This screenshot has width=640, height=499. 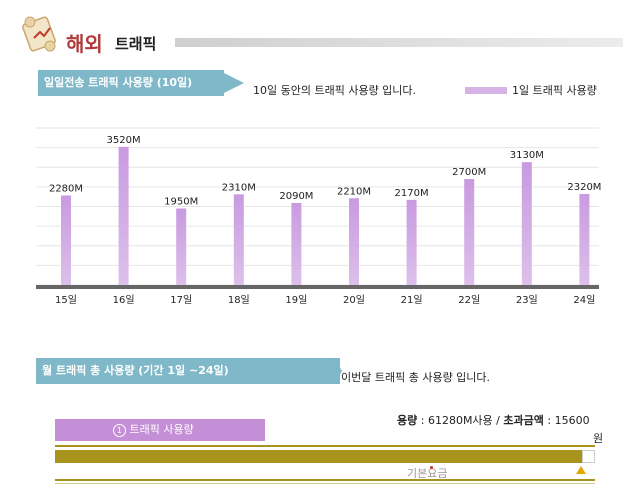 I want to click on daily-traffic-tab: 일일전송 트래픽 사용량 (10일), so click(x=131, y=83).